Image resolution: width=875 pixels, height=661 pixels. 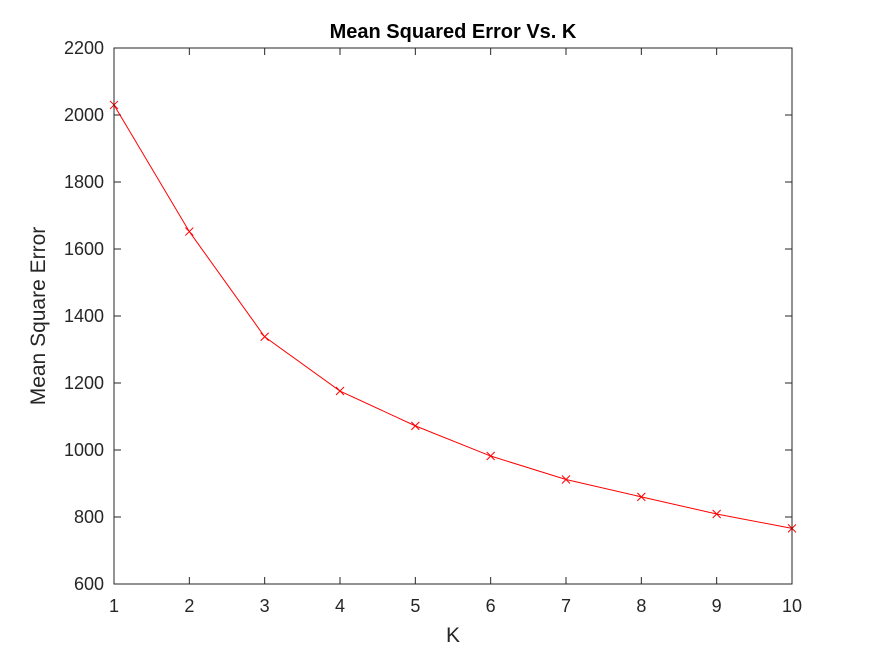 What do you see at coordinates (189, 606) in the screenshot?
I see `x-tick-label: 2` at bounding box center [189, 606].